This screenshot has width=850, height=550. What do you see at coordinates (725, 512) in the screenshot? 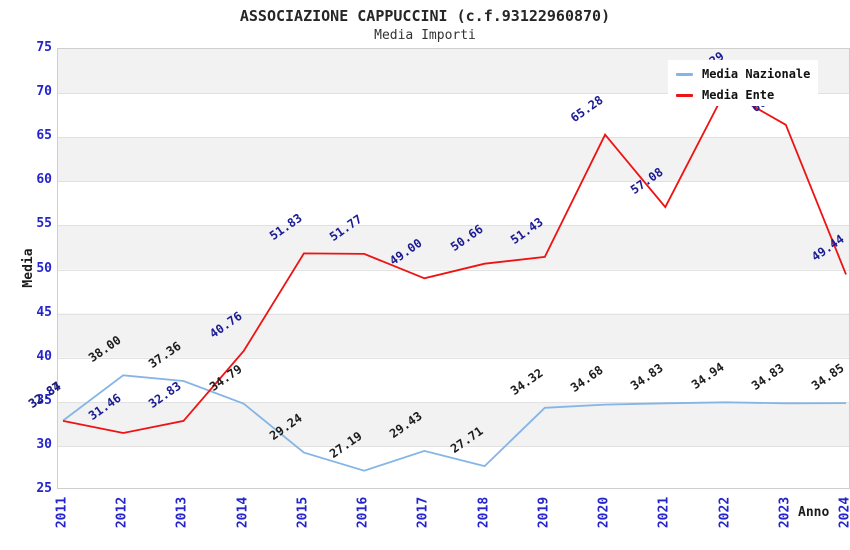
I see `x-tick-2022: 2022` at bounding box center [725, 512].